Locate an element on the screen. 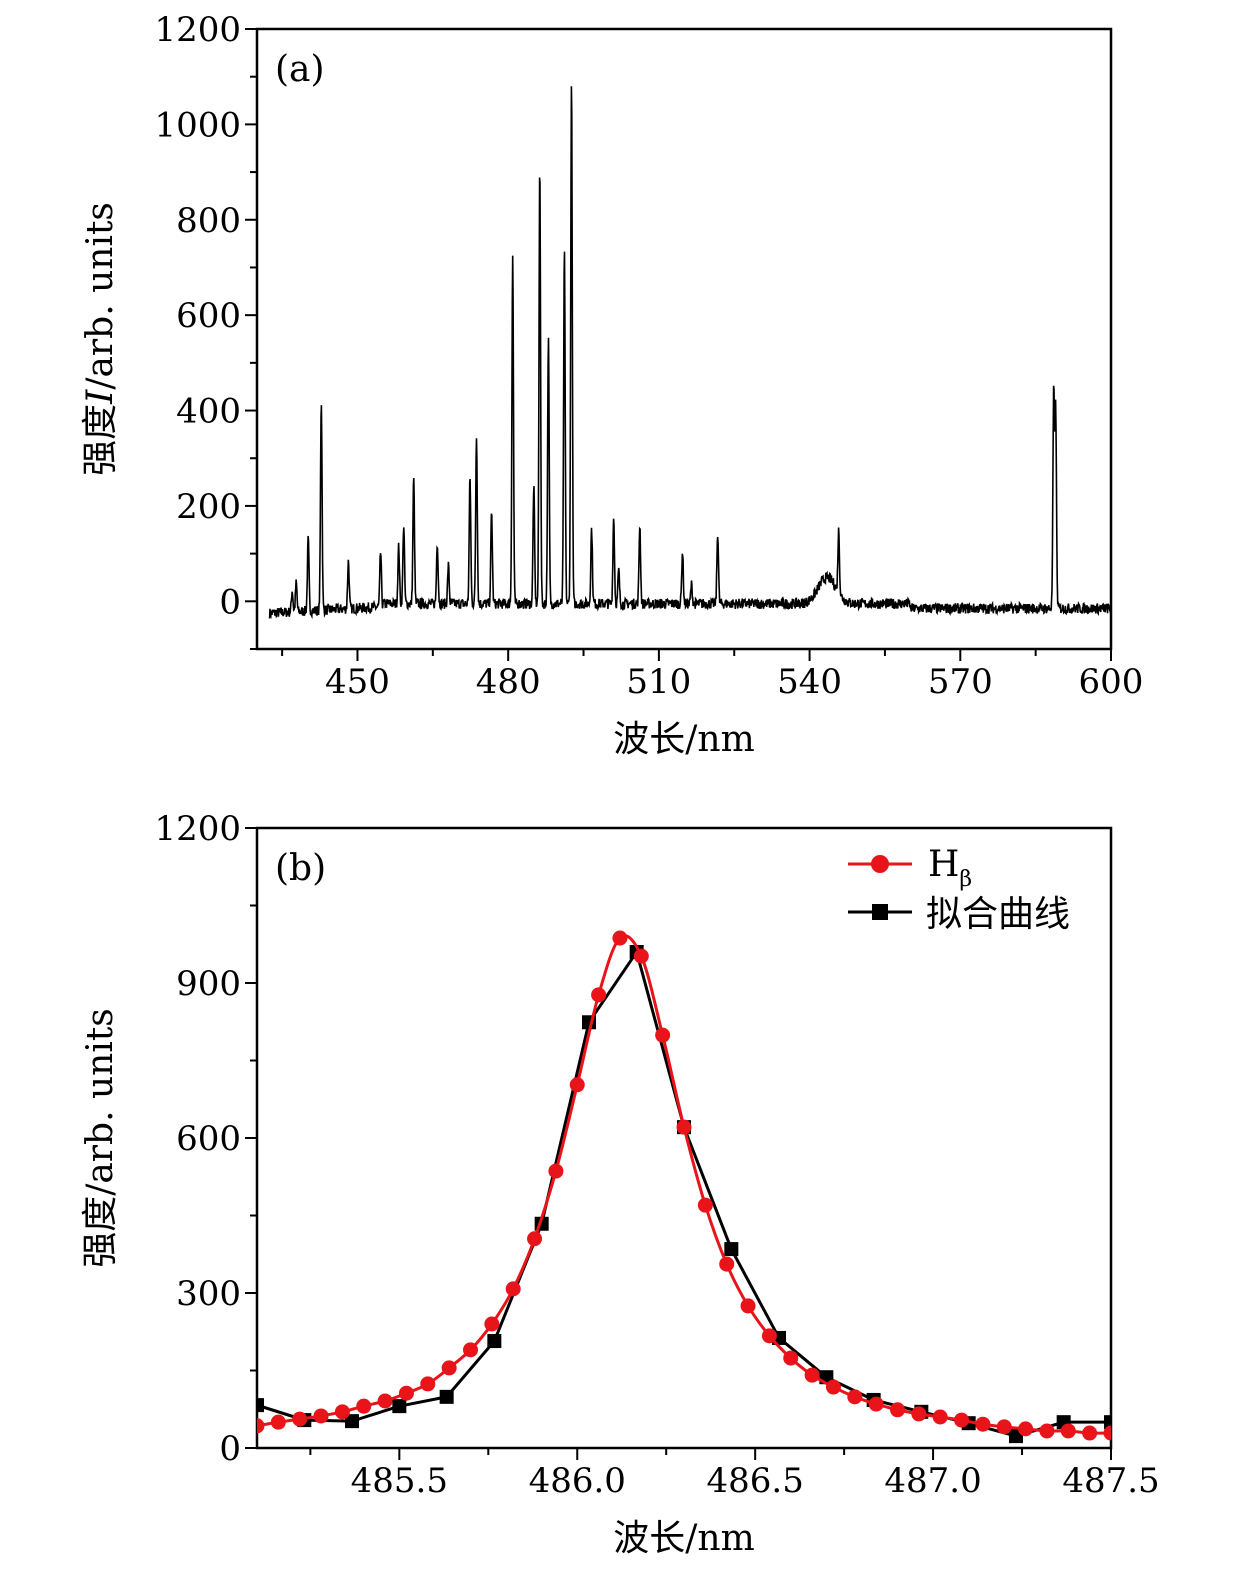  legend-label-hbeta-sub: β is located at coordinates (965, 879).